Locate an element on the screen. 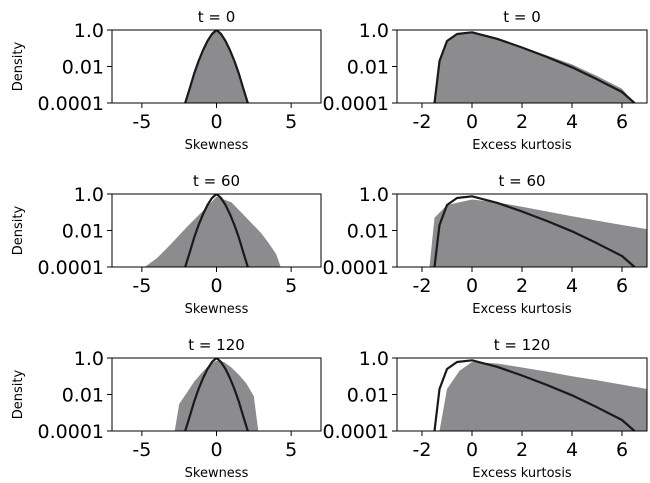 The image size is (650, 483). subplot-1: -5 0 5 1.0 0.01 0.0001 t = 0 Skewness Density is located at coordinates (166, 80).